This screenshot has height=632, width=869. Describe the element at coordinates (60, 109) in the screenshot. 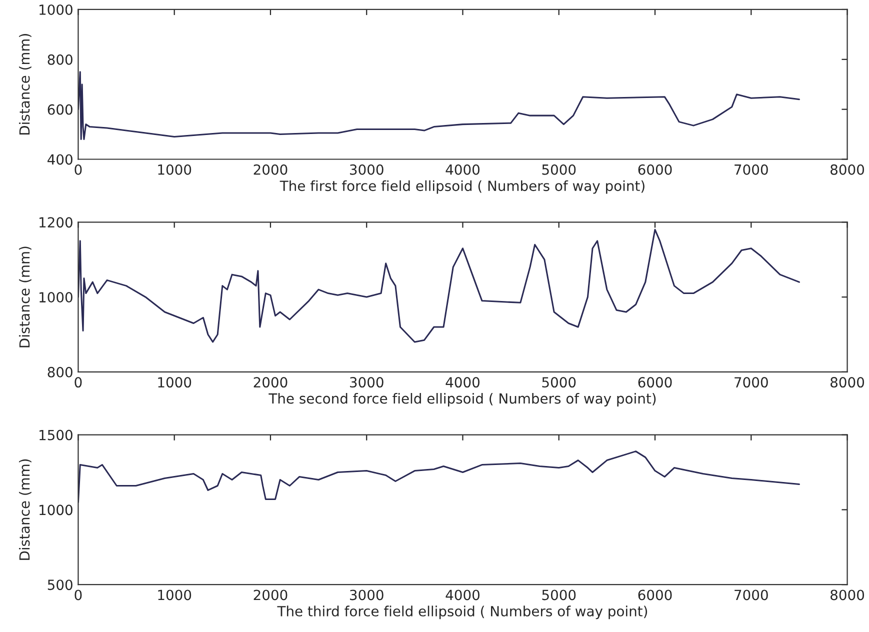

I see `y-tick-label: 600` at that location.